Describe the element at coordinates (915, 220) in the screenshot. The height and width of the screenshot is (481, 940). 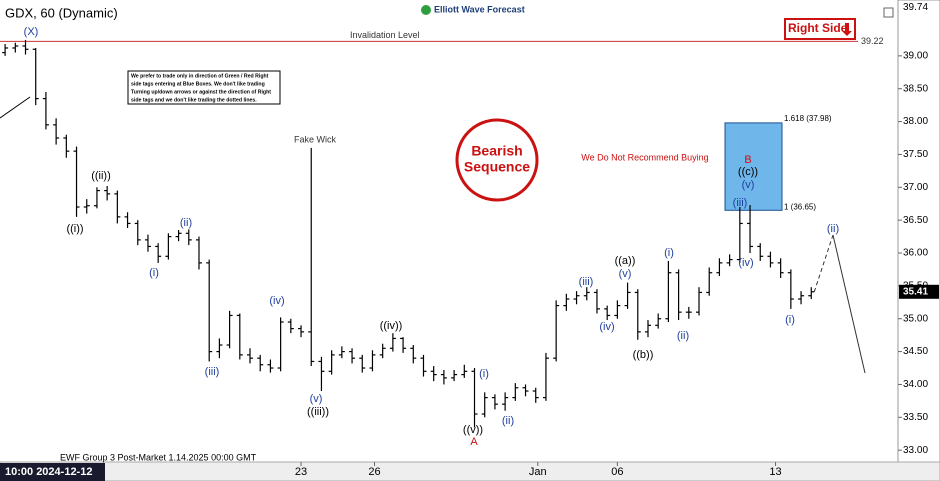
I see `y-tick-label: 36.50` at that location.